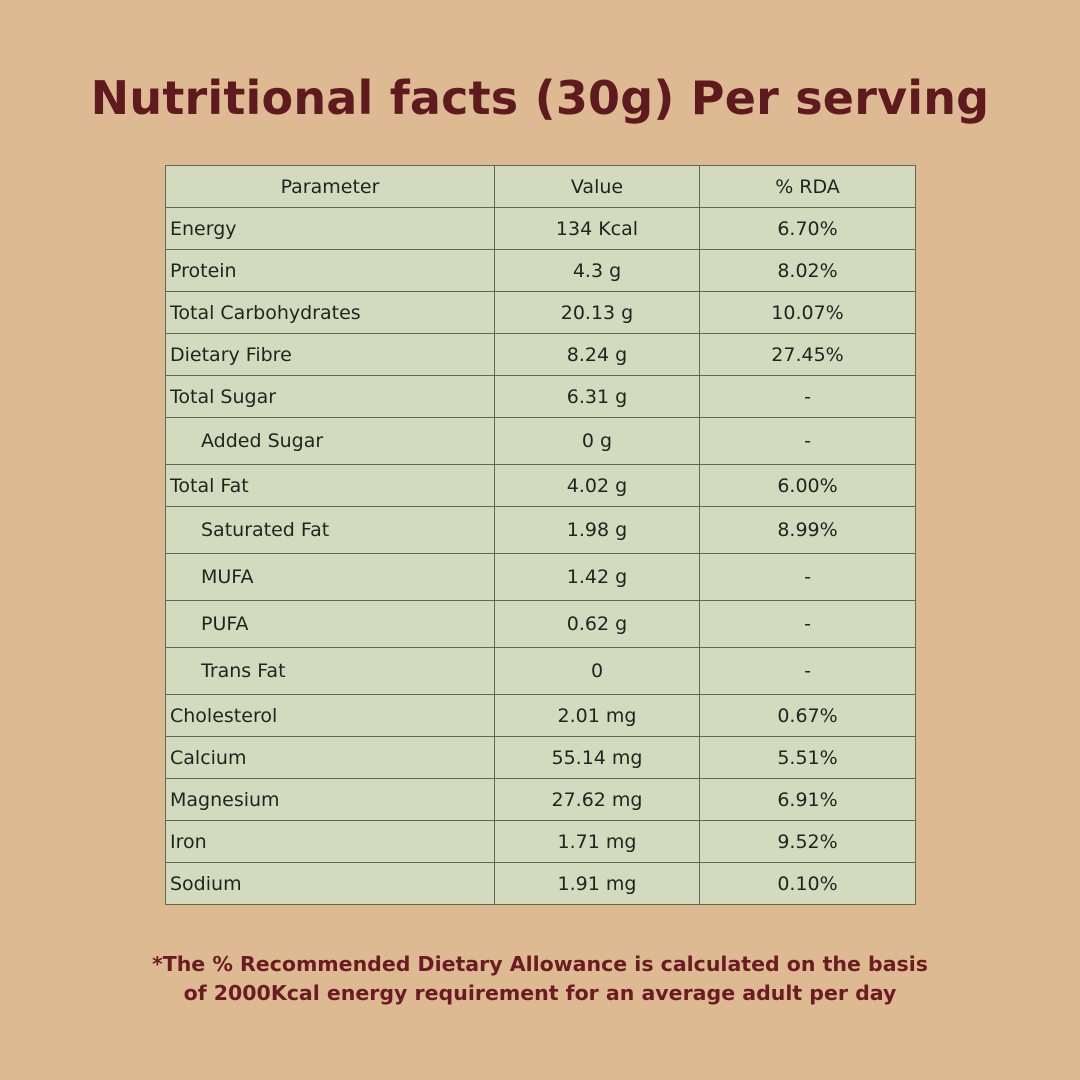 The image size is (1080, 1080). Describe the element at coordinates (330, 841) in the screenshot. I see `cell-parameter: Iron` at that location.